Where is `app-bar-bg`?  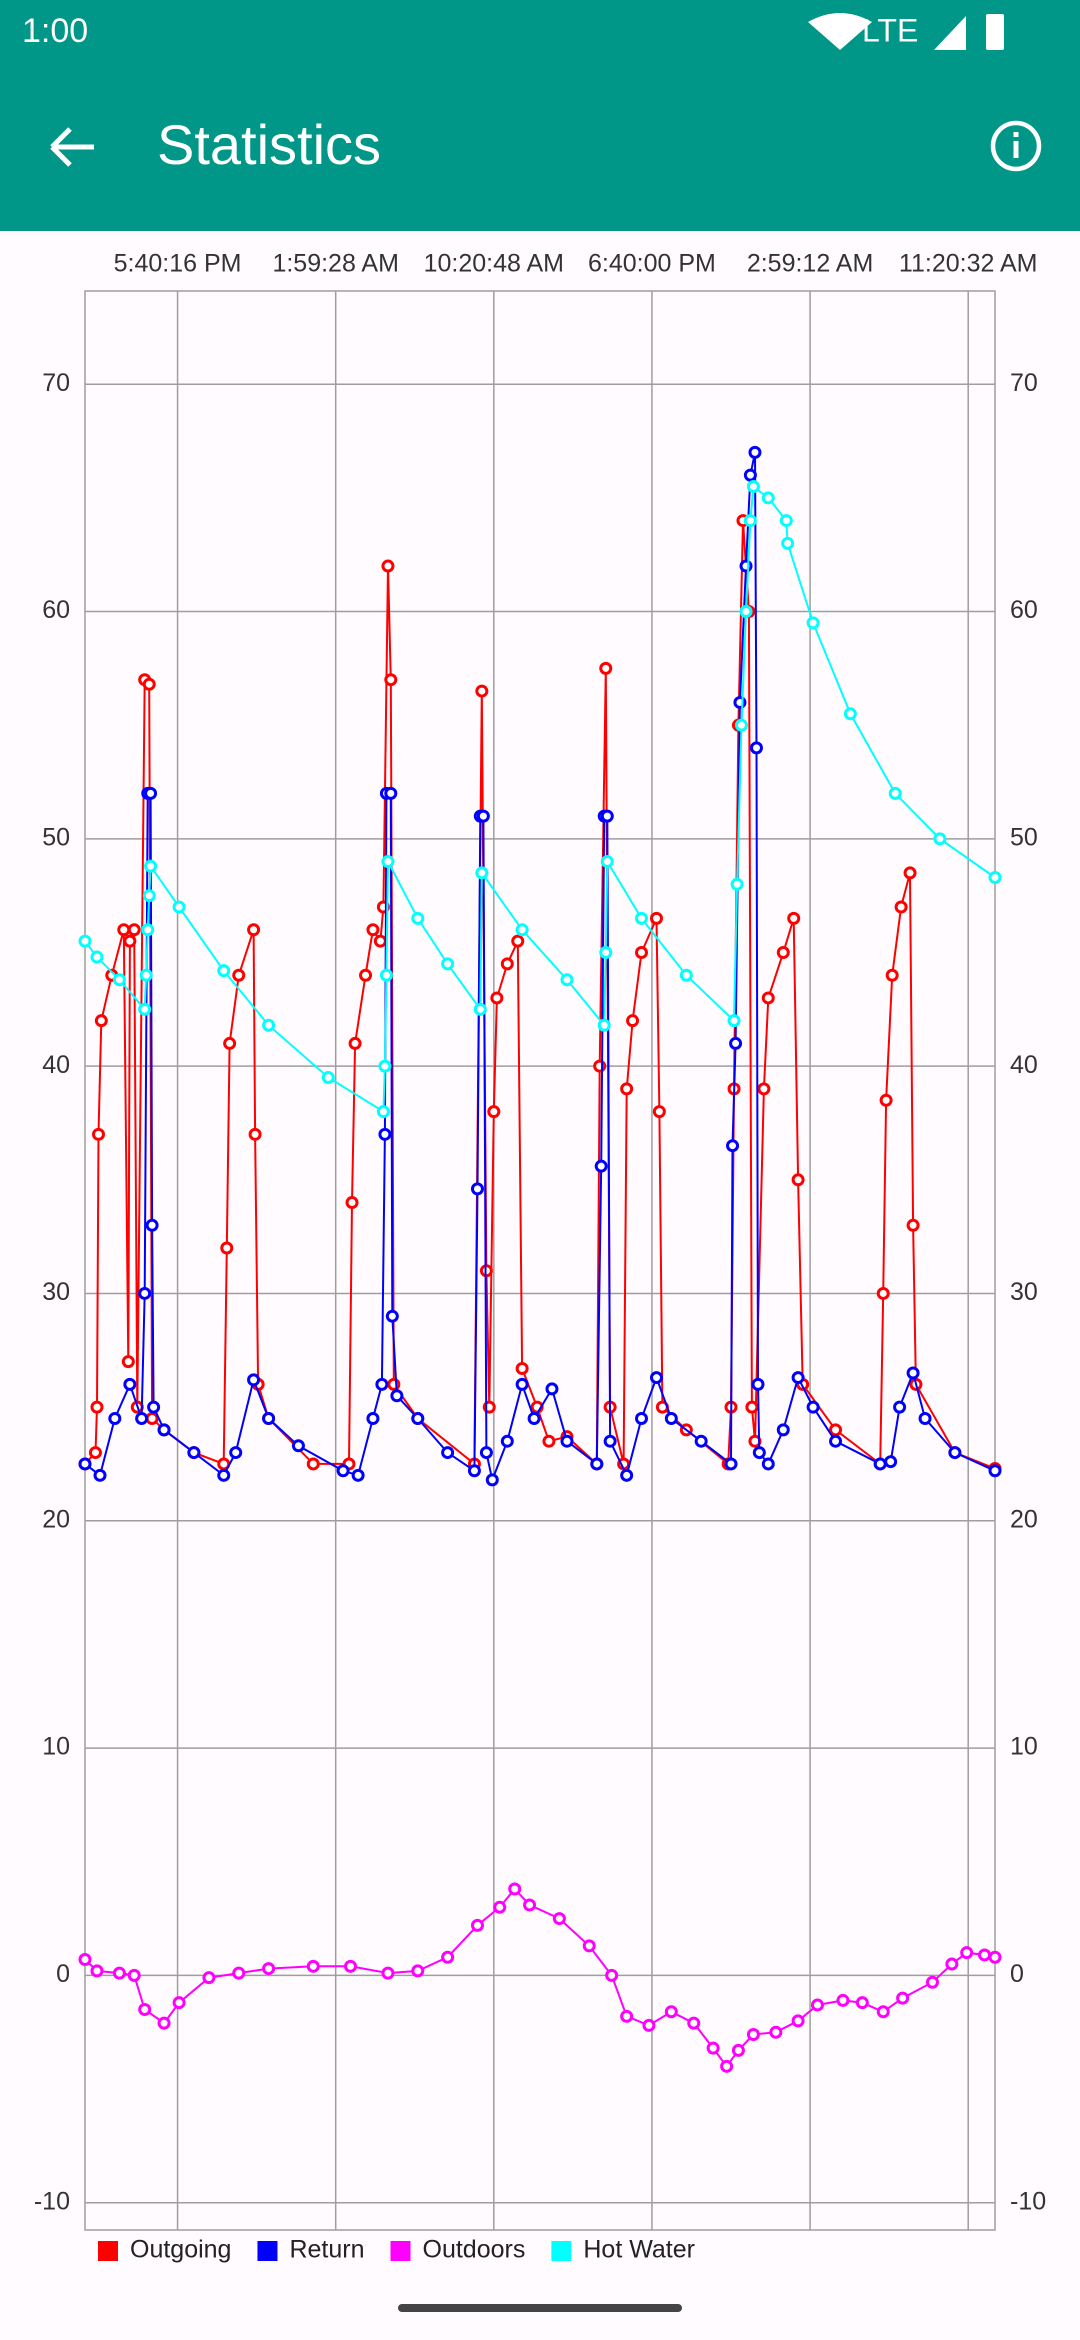
app-bar-bg is located at coordinates (540, 115).